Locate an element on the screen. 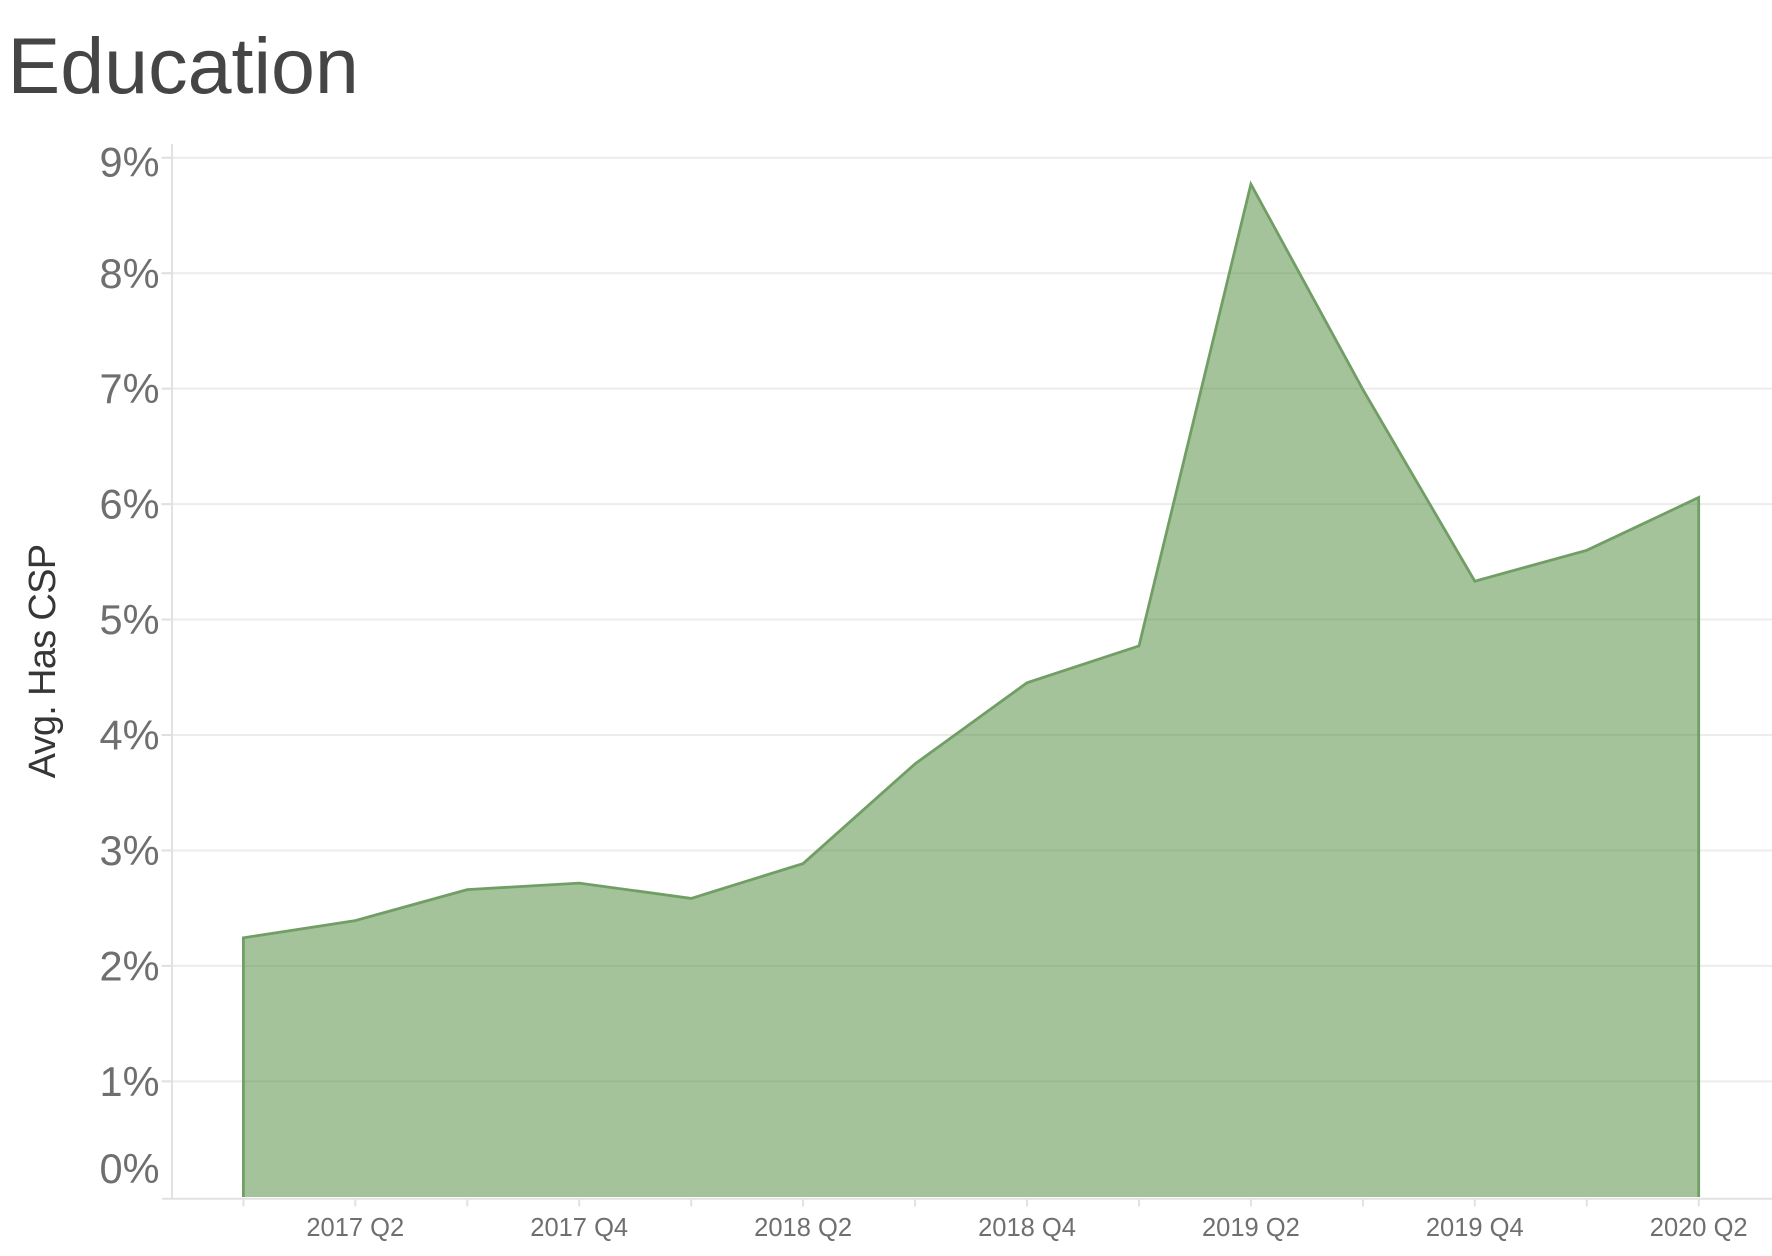  svg-text: 2019 Q2 is located at coordinates (1251, 1228).